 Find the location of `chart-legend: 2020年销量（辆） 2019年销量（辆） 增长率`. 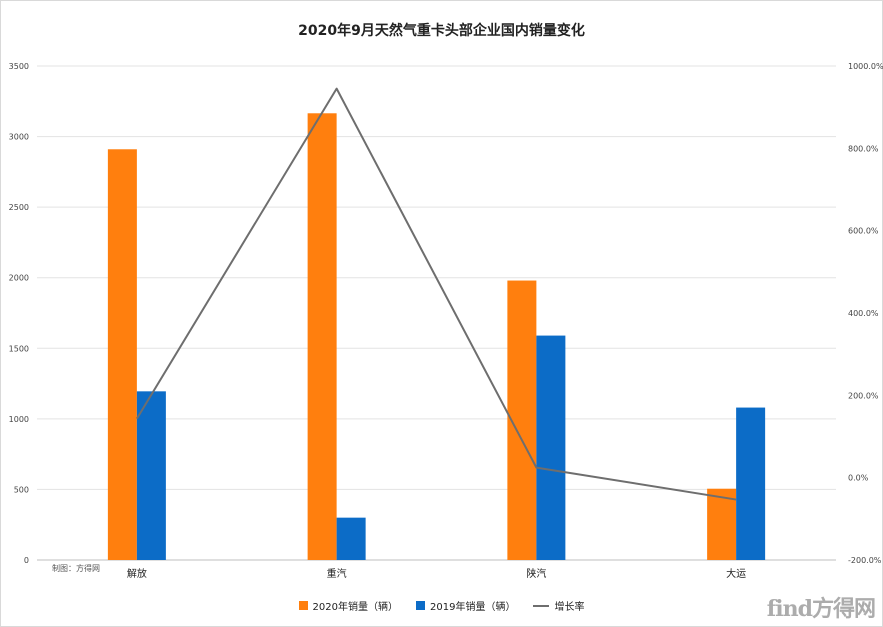

chart-legend: 2020年销量（辆） 2019年销量（辆） 增长率 is located at coordinates (441, 605).